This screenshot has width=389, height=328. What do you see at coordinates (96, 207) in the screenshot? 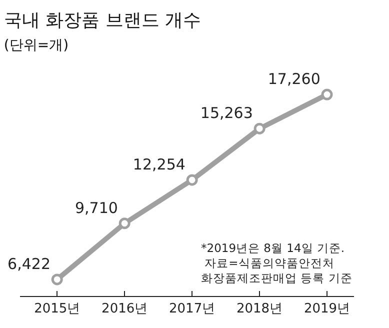
I see `data-label: 9,710` at bounding box center [96, 207].